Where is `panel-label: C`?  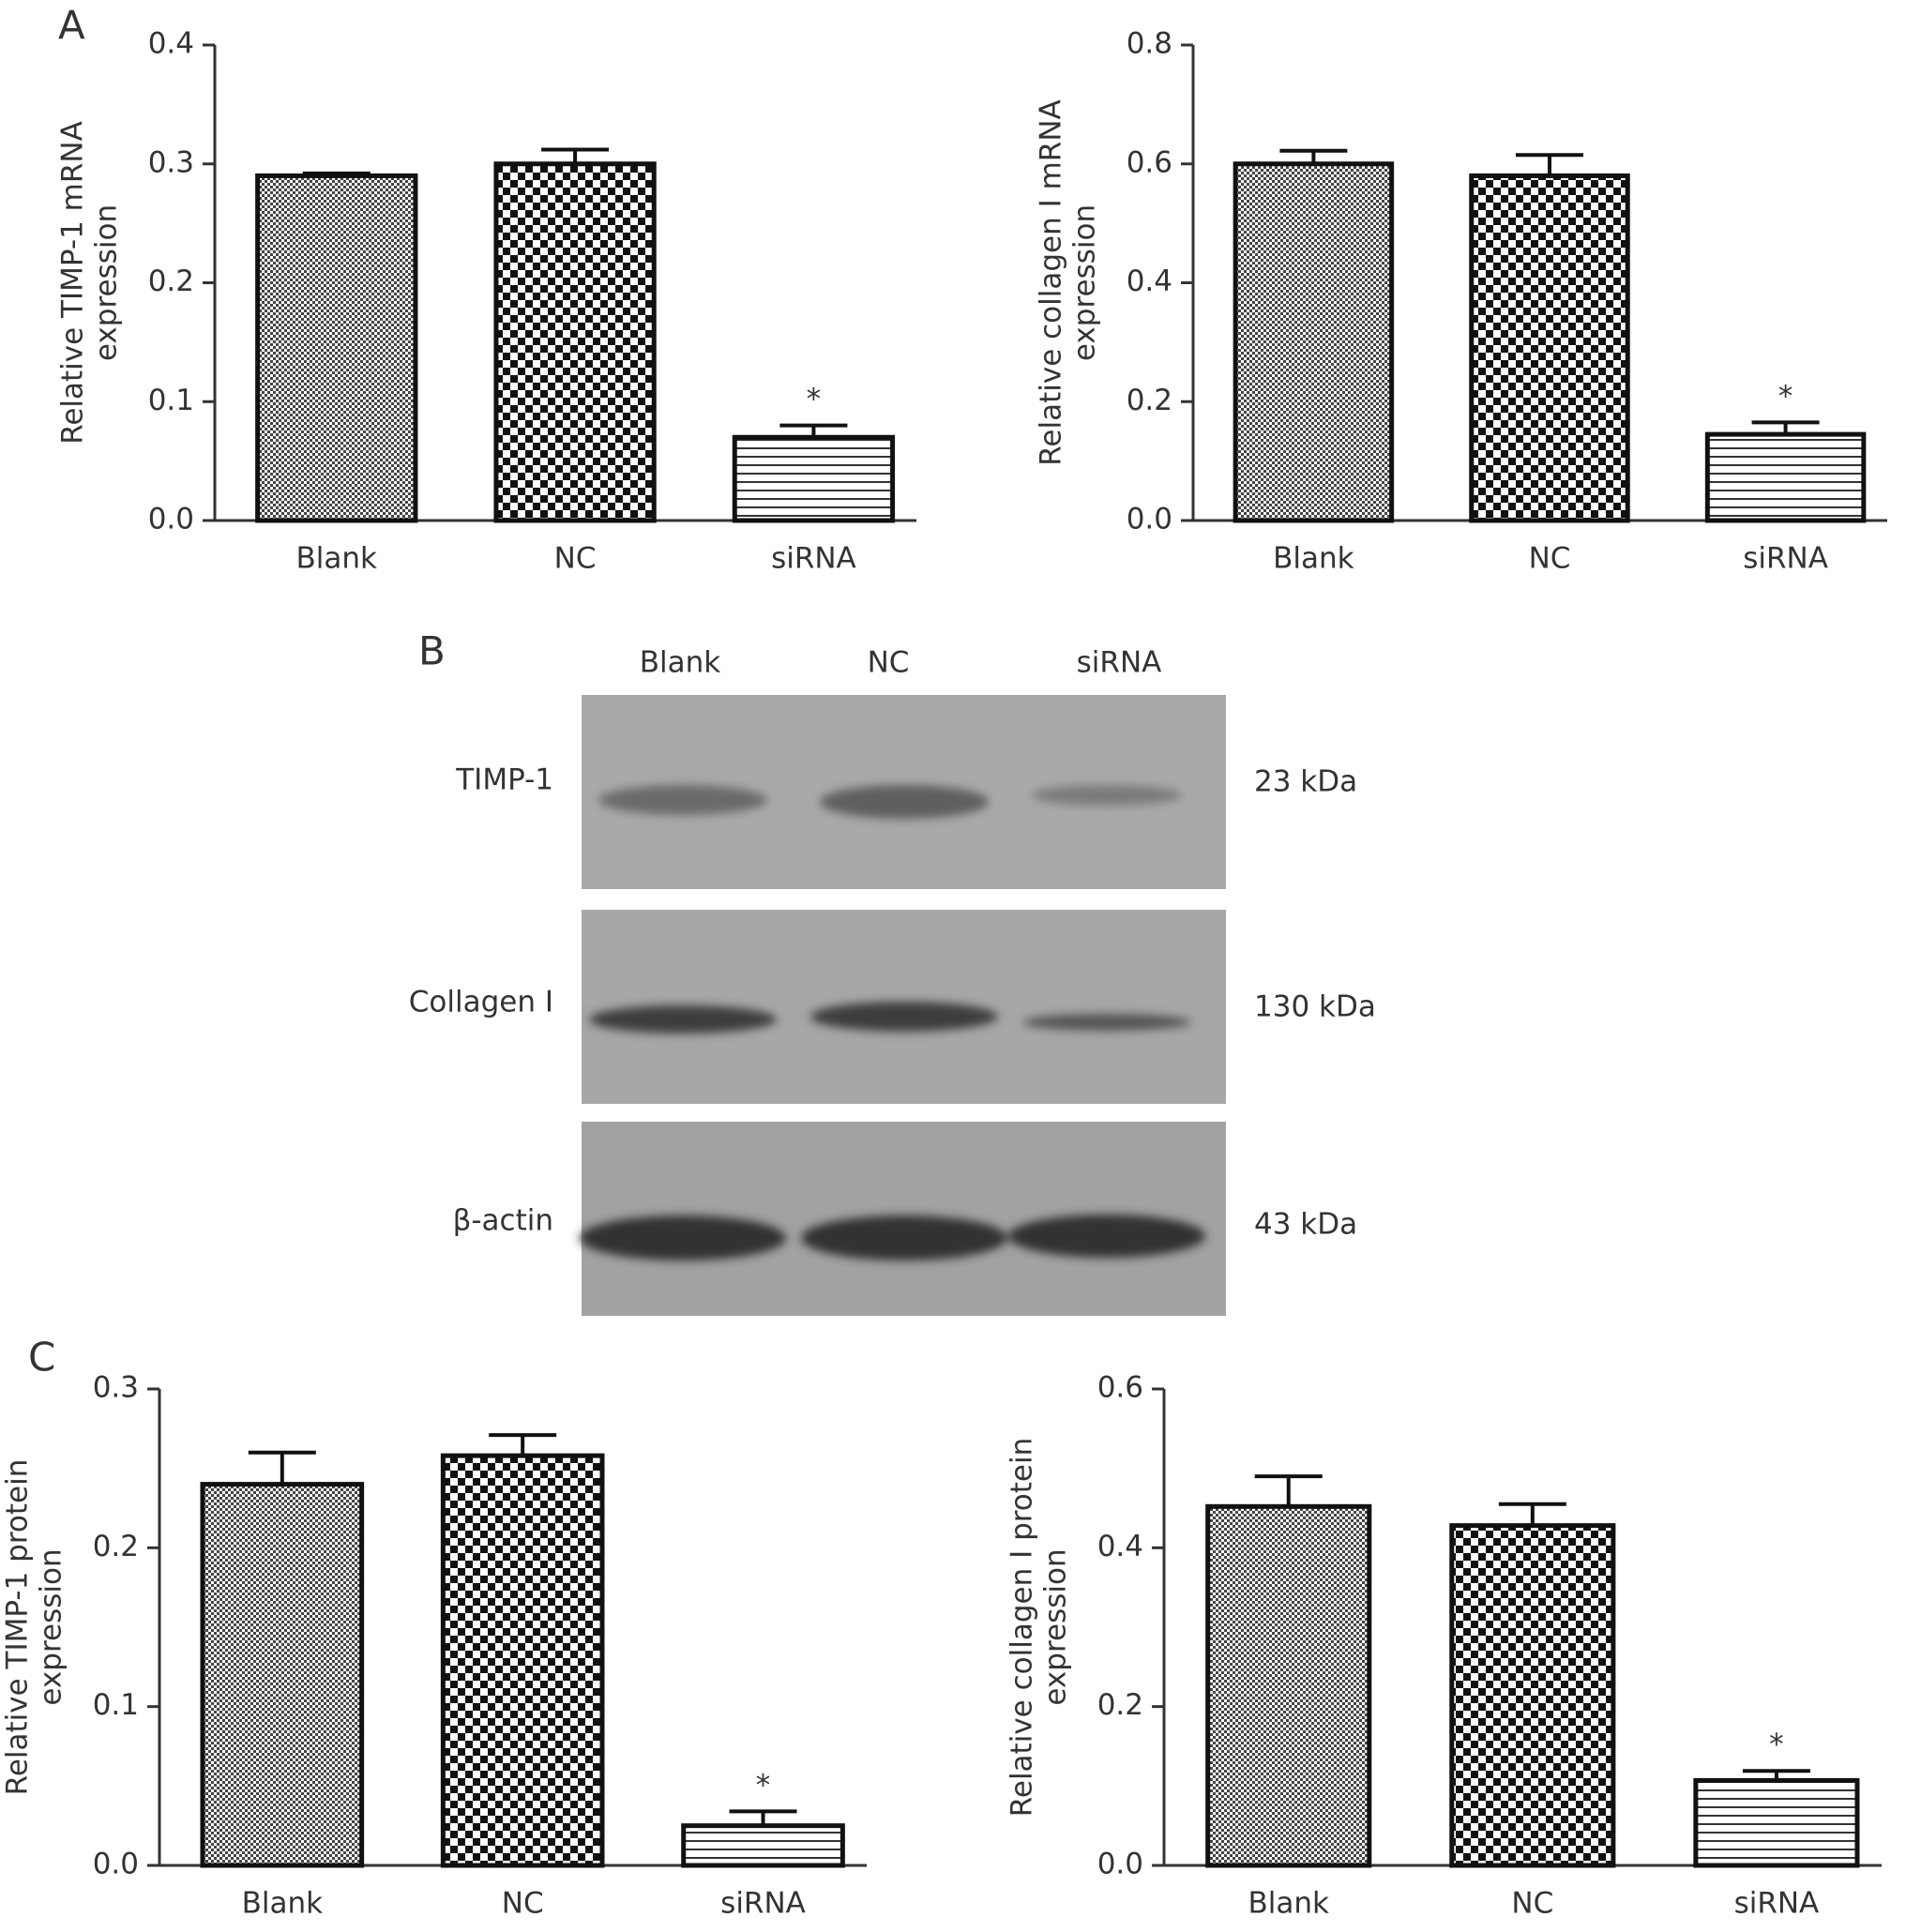 panel-label: C is located at coordinates (41, 1358).